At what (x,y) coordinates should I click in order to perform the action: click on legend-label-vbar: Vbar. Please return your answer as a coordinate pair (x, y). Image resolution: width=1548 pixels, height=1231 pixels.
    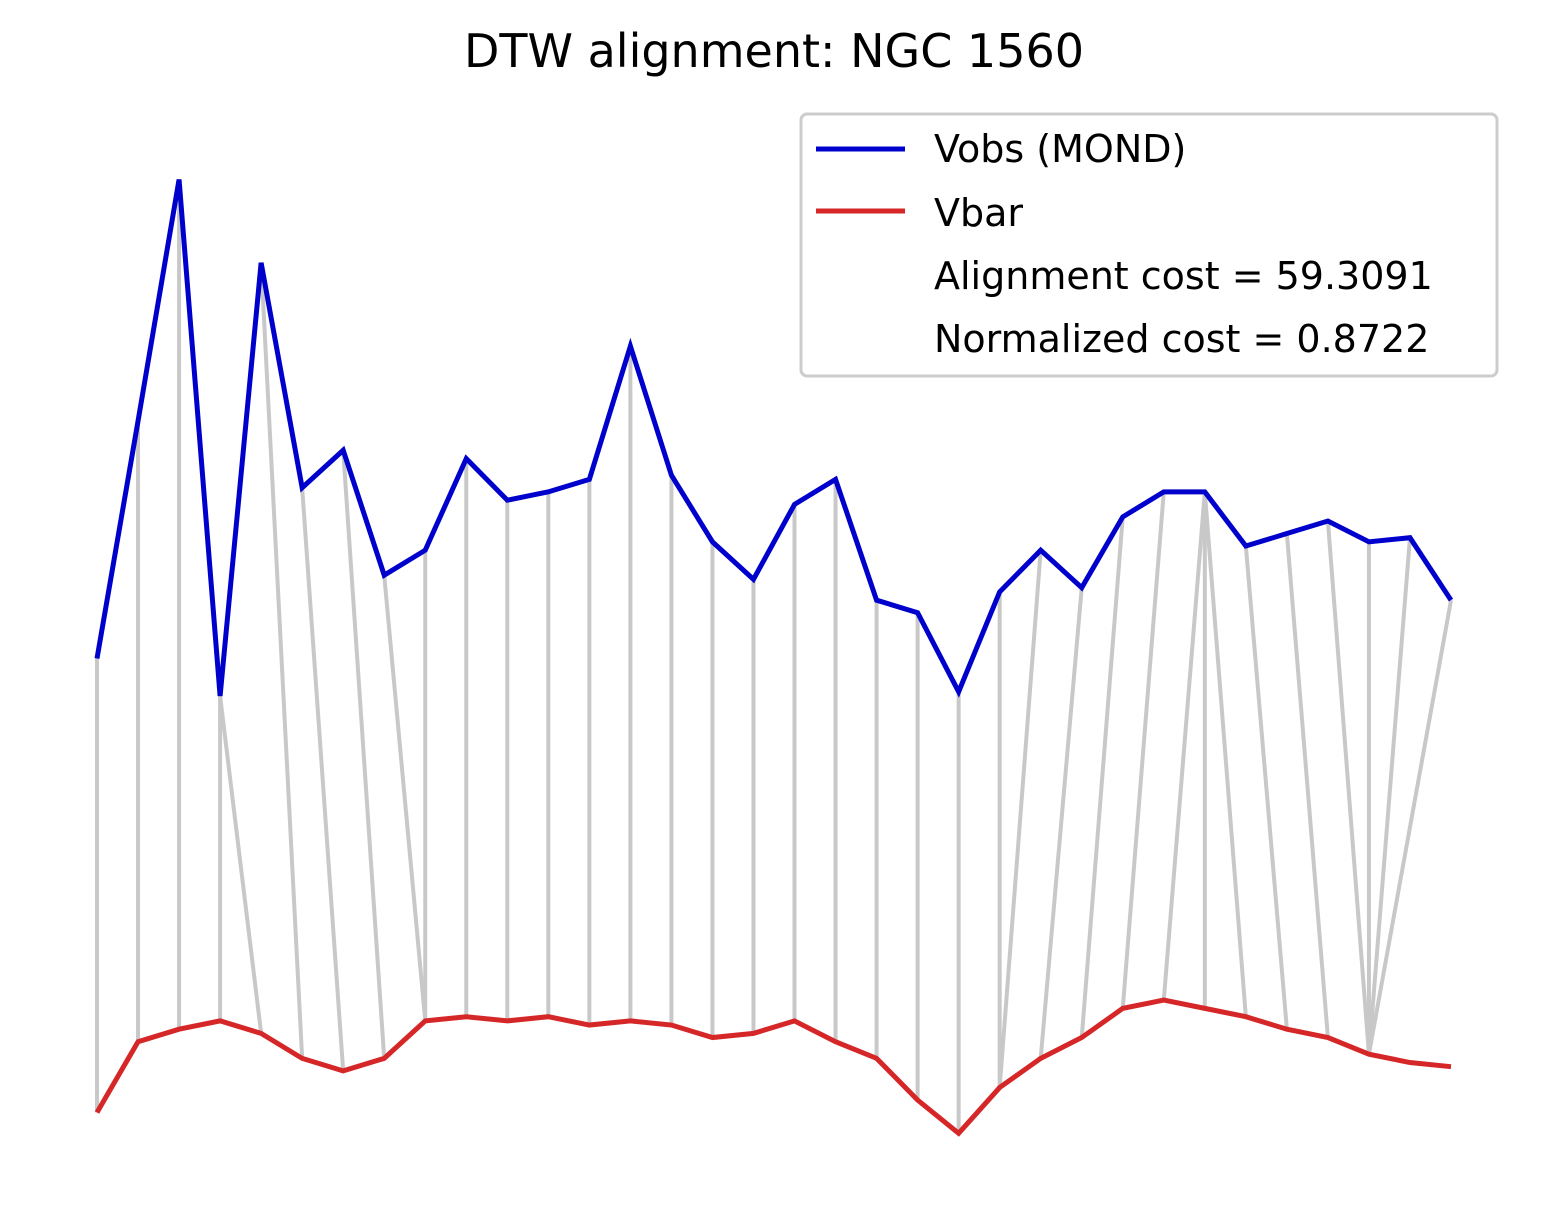
    Looking at the image, I should click on (978, 213).